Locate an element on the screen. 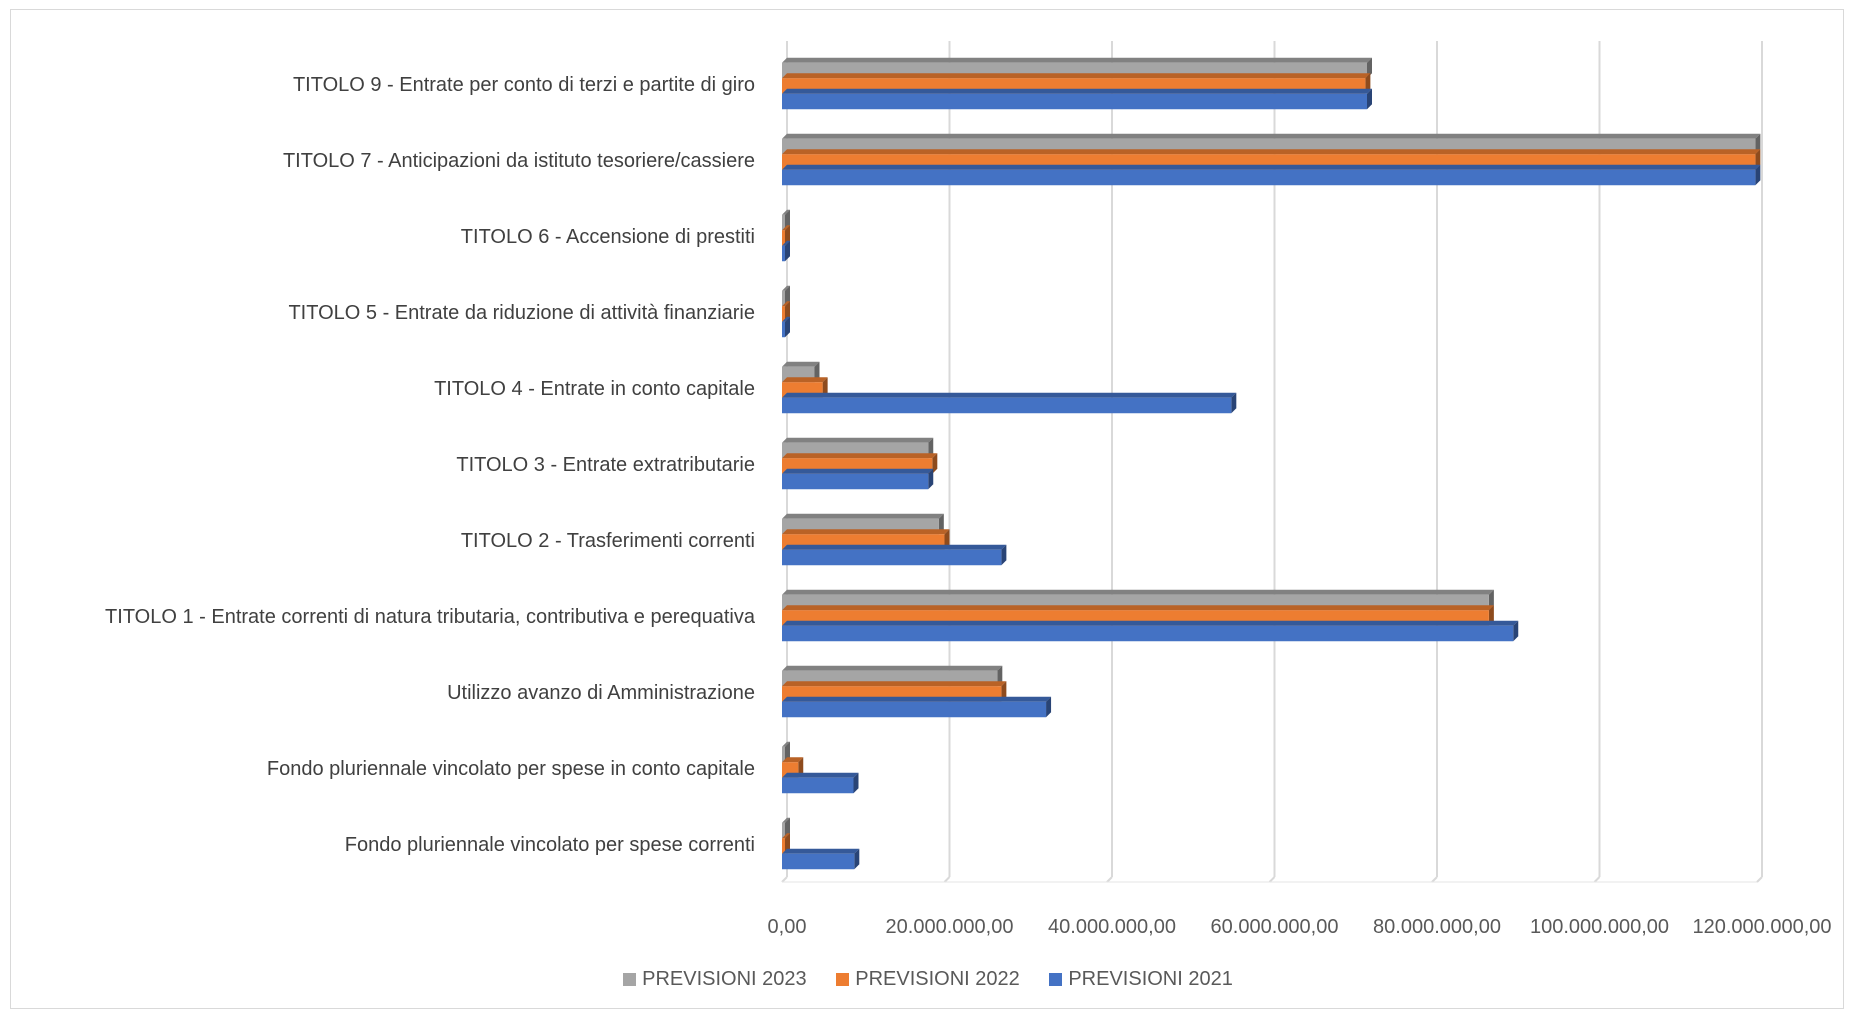 Image resolution: width=1856 pixels, height=1017 pixels. legend-label-2021: PREVISIONI 2021 is located at coordinates (1150, 979).